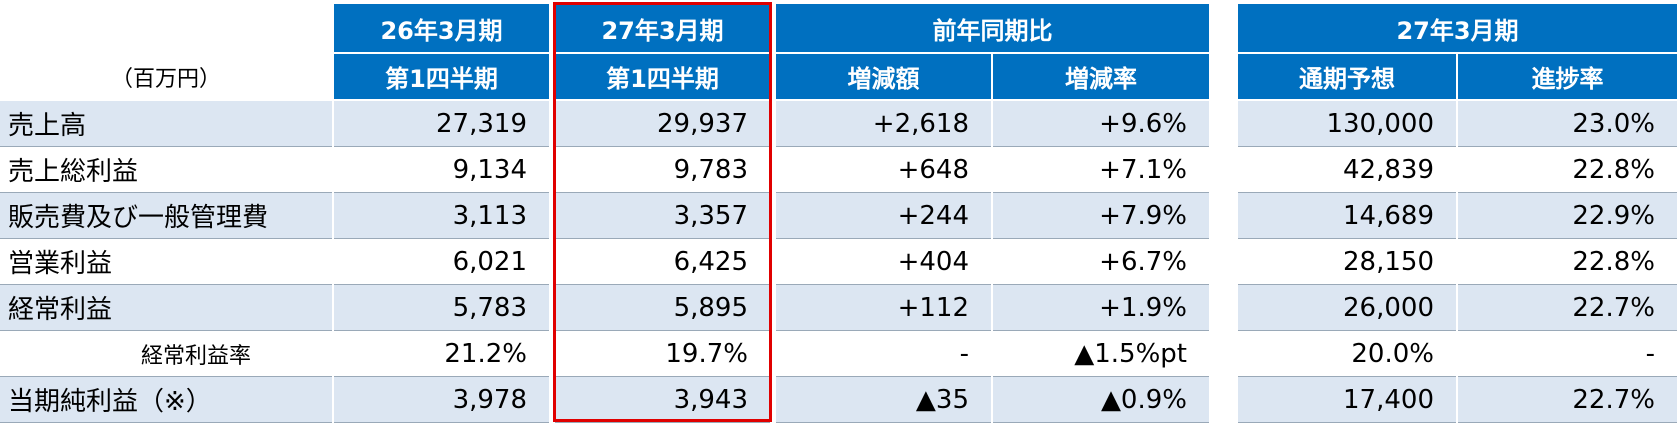  I want to click on value-cell: ▲35, so click(883, 400).